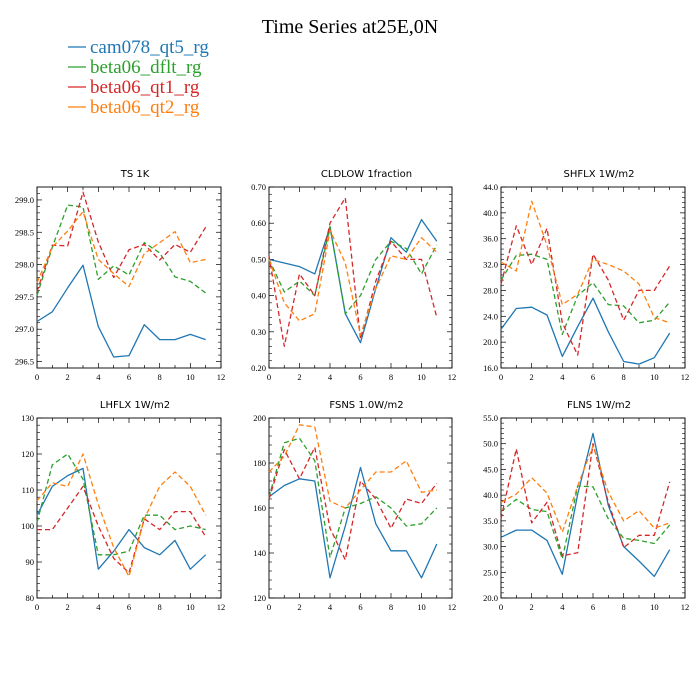 This screenshot has width=700, height=700. I want to click on y-tick-label: 110, so click(28, 490).